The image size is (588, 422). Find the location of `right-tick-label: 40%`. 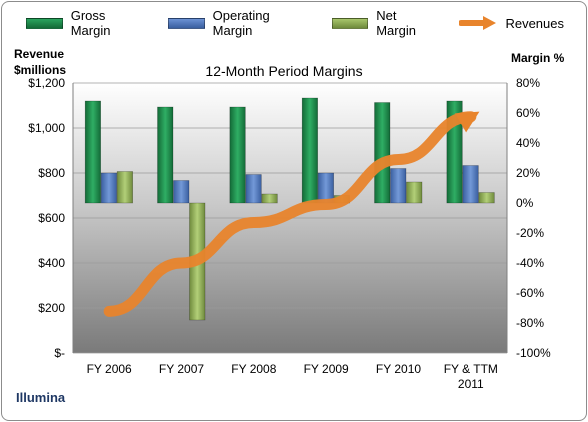

right-tick-label: 40% is located at coordinates (528, 143).